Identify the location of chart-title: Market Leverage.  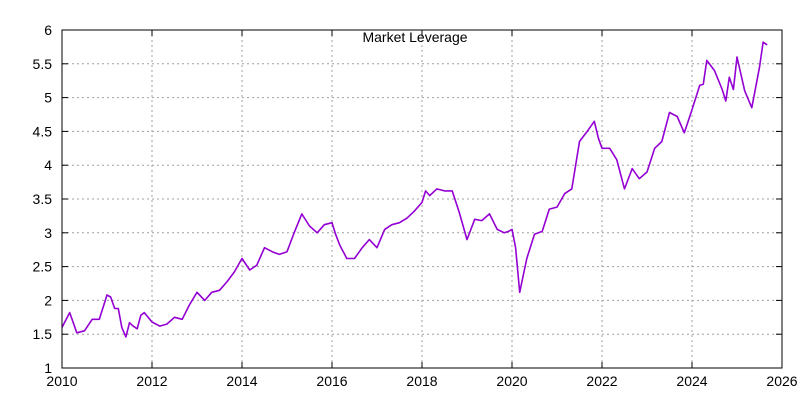
(414, 37).